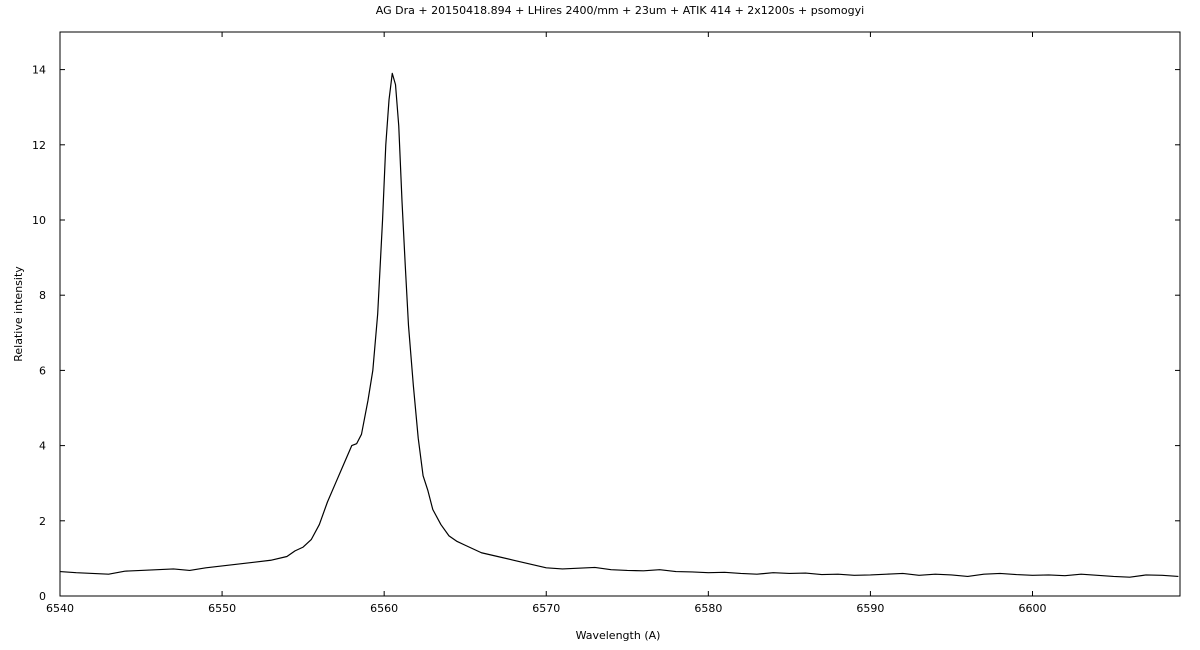 The width and height of the screenshot is (1200, 650). What do you see at coordinates (708, 608) in the screenshot?
I see `x-tick-label: 6580` at bounding box center [708, 608].